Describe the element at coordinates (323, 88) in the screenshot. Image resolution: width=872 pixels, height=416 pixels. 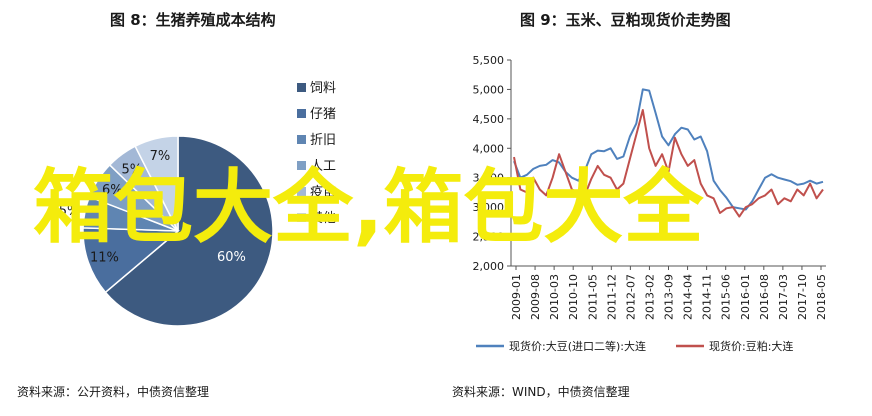
I see `legend-label-0: 饲料` at that location.